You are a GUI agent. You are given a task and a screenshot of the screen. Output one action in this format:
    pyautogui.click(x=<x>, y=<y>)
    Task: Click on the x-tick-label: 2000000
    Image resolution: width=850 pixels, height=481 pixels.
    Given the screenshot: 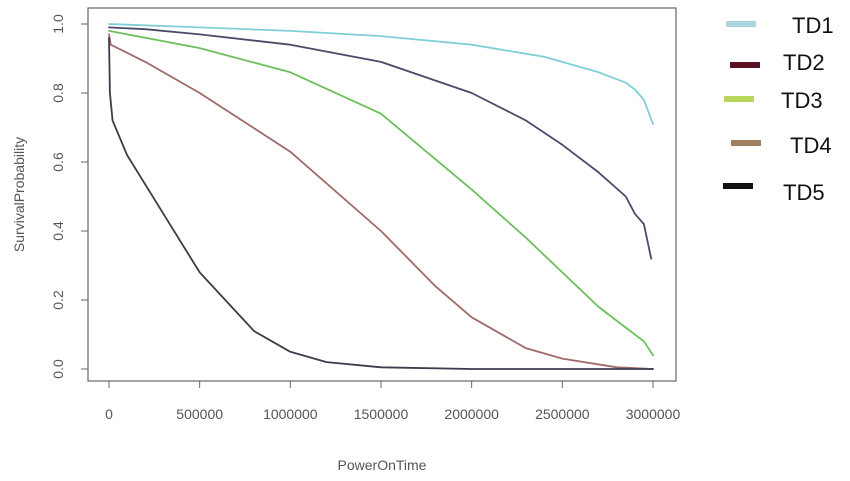 What is the action you would take?
    pyautogui.click(x=471, y=414)
    